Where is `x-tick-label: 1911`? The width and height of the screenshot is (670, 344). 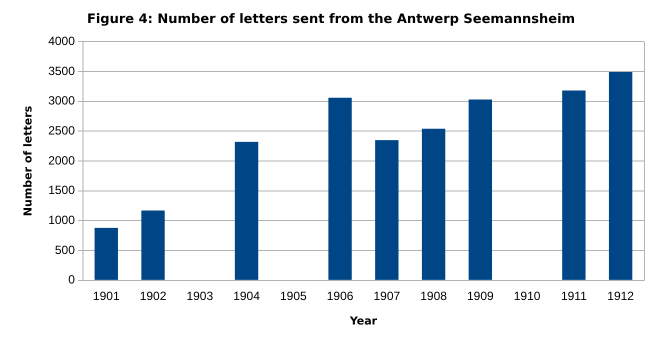
x-tick-label: 1911 is located at coordinates (574, 295).